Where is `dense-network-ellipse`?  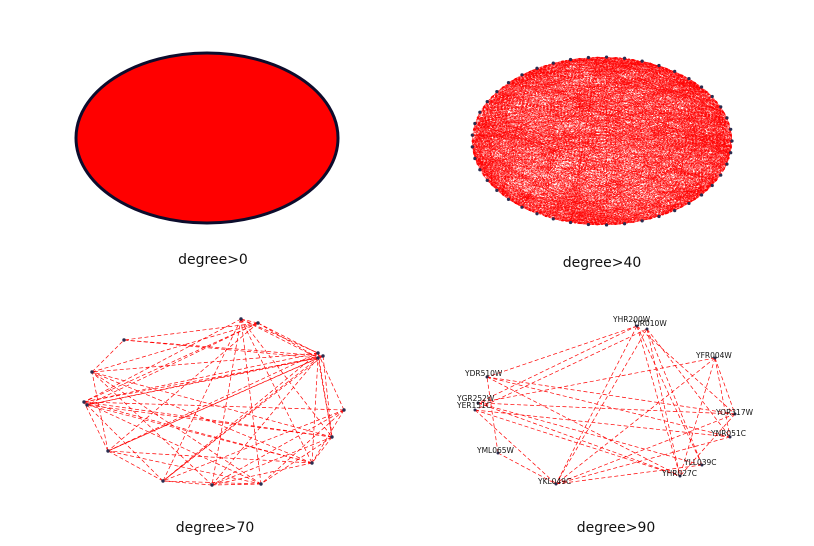 dense-network-ellipse is located at coordinates (207, 138).